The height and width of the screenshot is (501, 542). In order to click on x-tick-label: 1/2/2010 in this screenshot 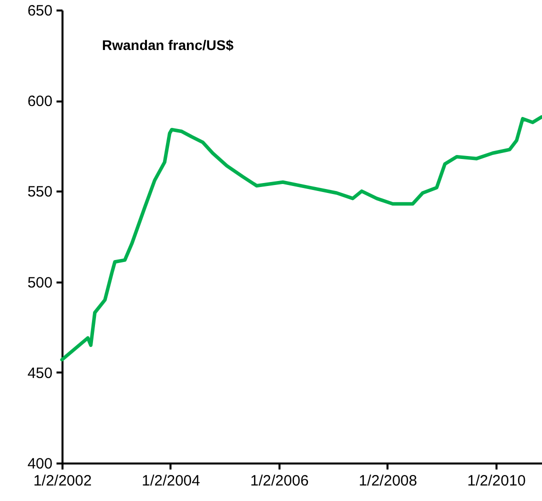, I will do `click(496, 481)`.